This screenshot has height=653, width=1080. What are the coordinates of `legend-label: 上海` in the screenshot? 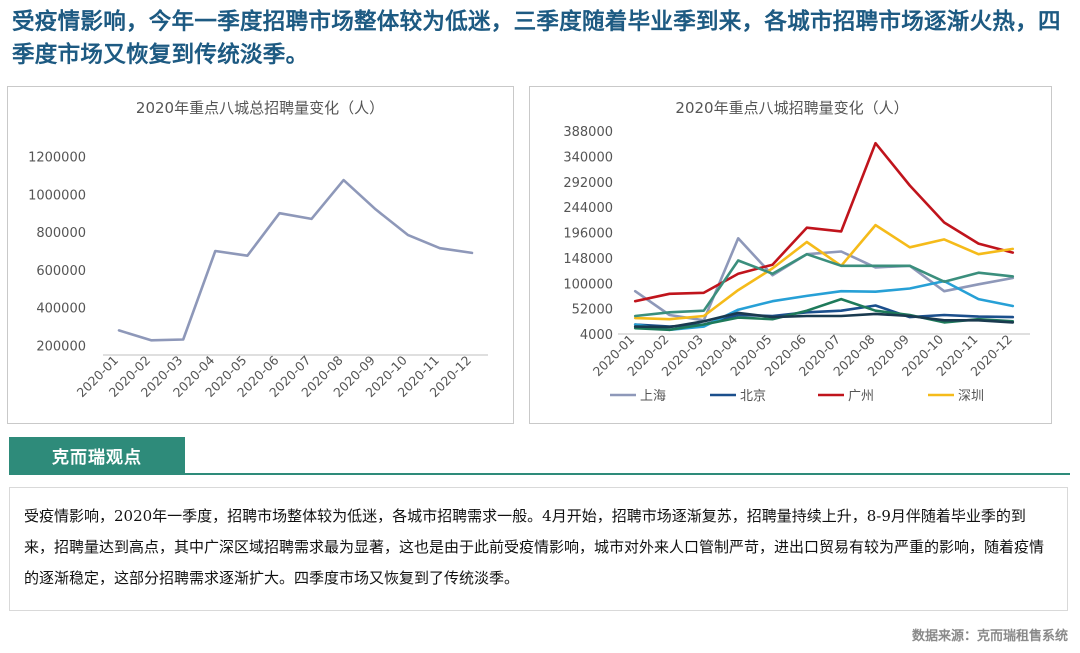 It's located at (653, 396).